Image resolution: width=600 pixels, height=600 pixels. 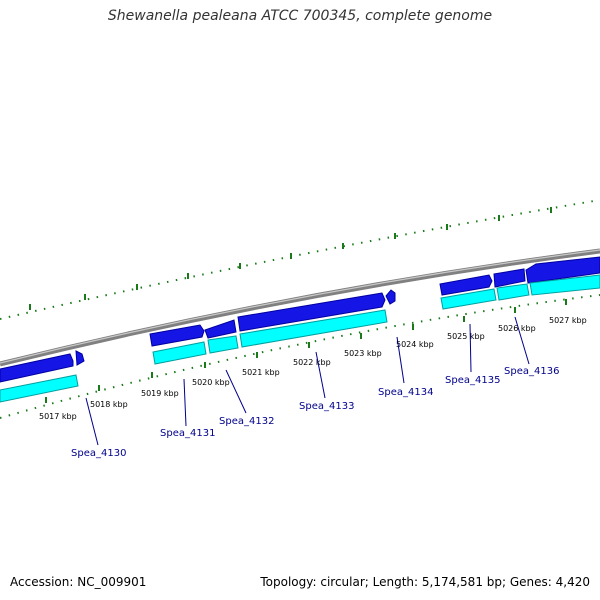 I want to click on gene-label-spea-4131: Spea_4131, so click(x=187, y=433).